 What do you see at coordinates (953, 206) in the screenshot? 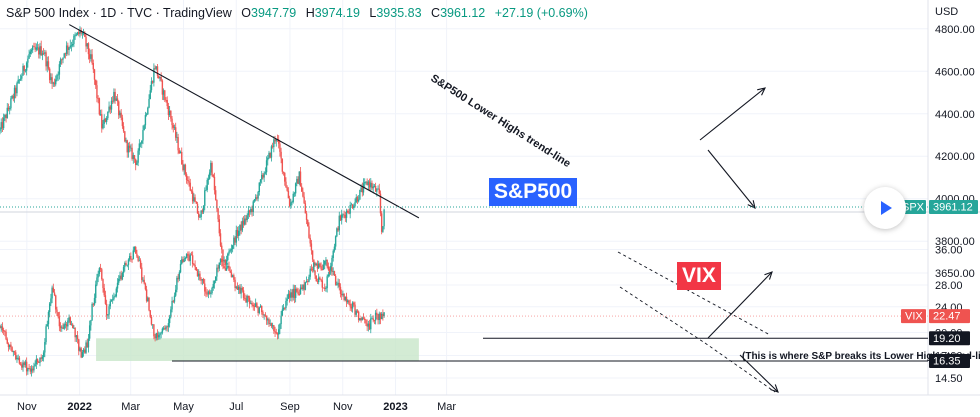
I see `spx-last-price-tag-bg` at bounding box center [953, 206].